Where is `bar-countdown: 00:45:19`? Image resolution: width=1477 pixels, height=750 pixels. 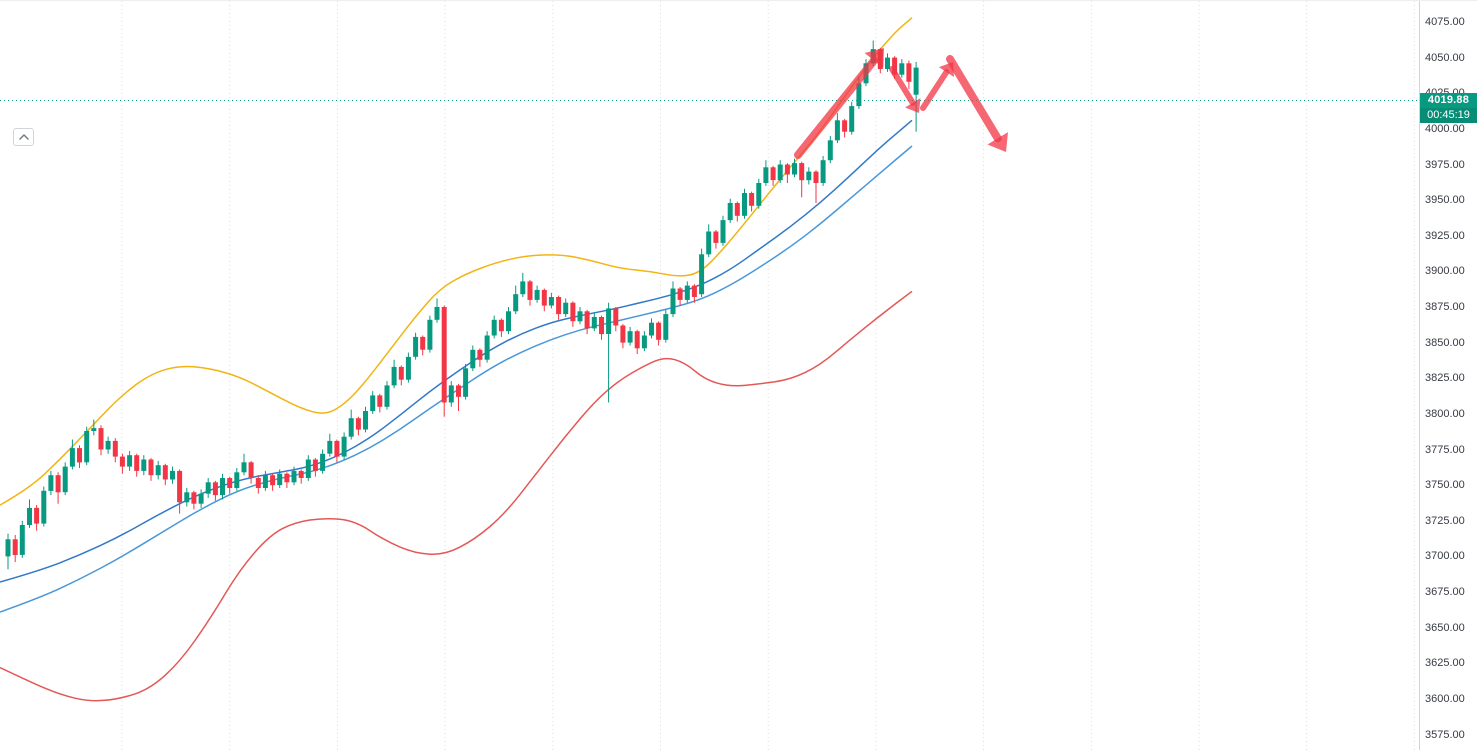 bar-countdown: 00:45:19 is located at coordinates (1448, 115).